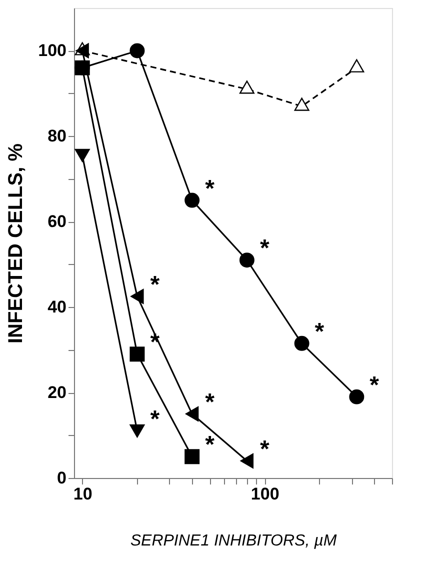 The width and height of the screenshot is (433, 581). I want to click on y-tick-label: 0, so click(61, 478).